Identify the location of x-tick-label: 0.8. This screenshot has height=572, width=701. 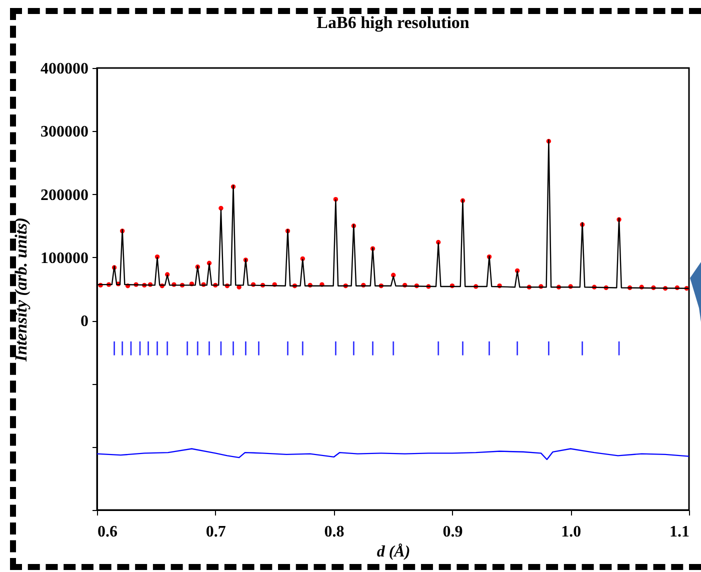
(334, 532).